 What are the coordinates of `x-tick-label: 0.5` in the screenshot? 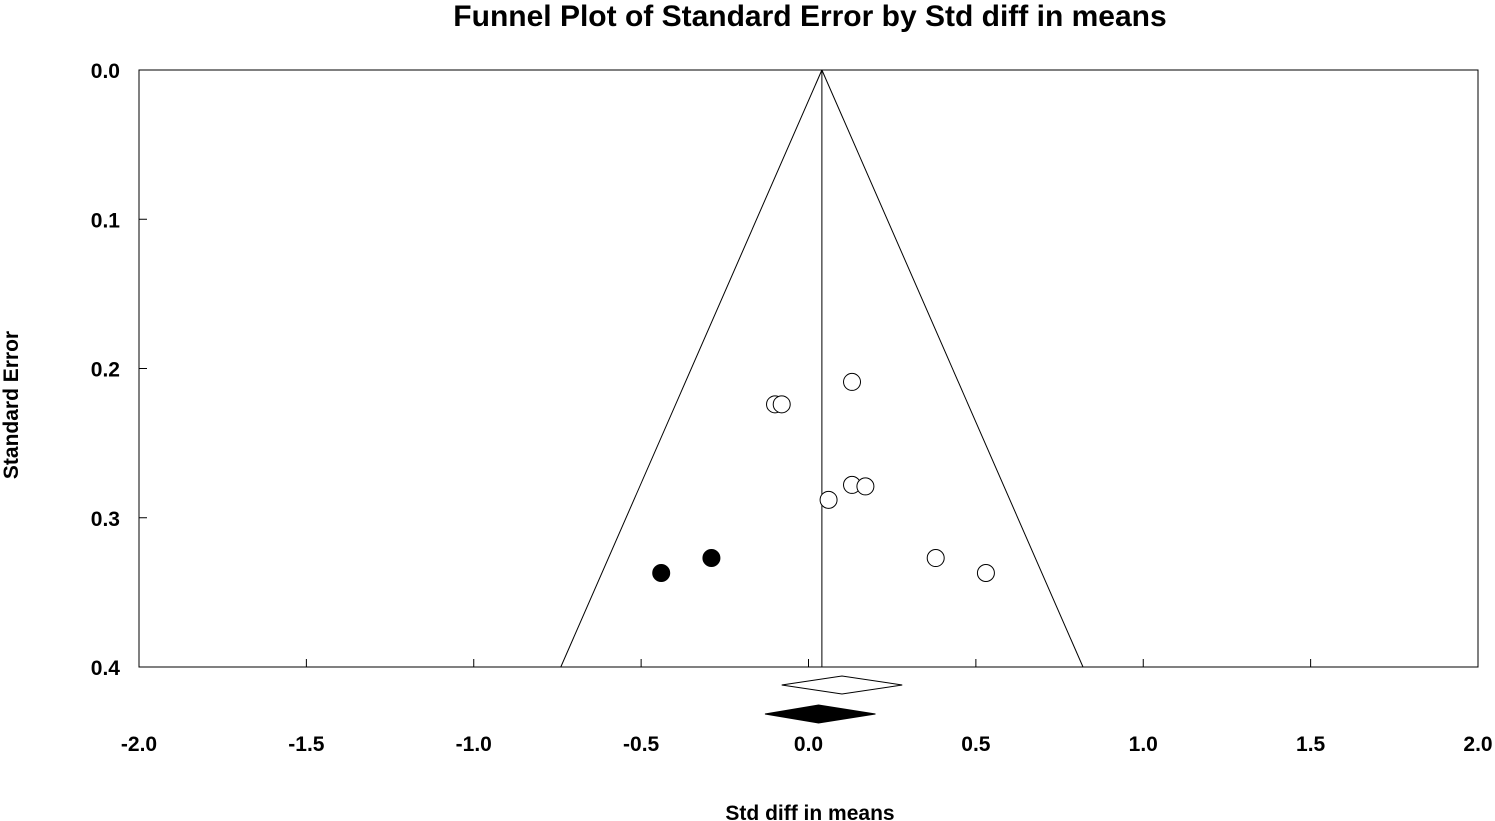 It's located at (976, 744).